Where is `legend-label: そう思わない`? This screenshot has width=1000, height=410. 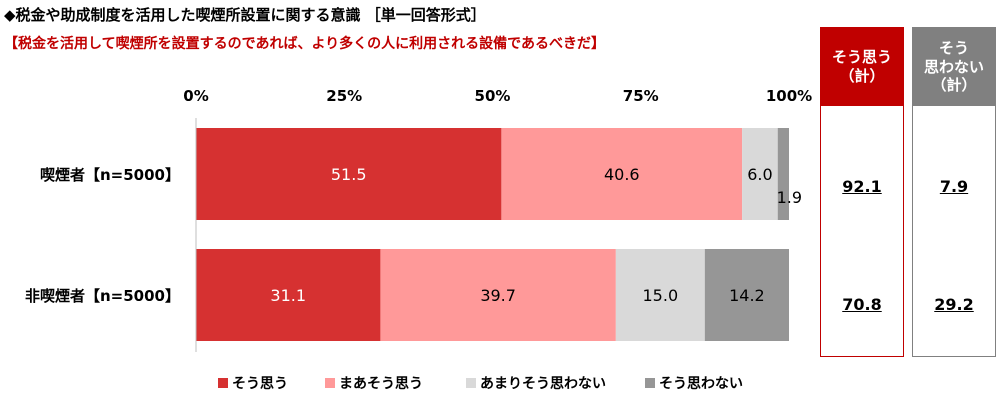
legend-label: そう思わない is located at coordinates (701, 384).